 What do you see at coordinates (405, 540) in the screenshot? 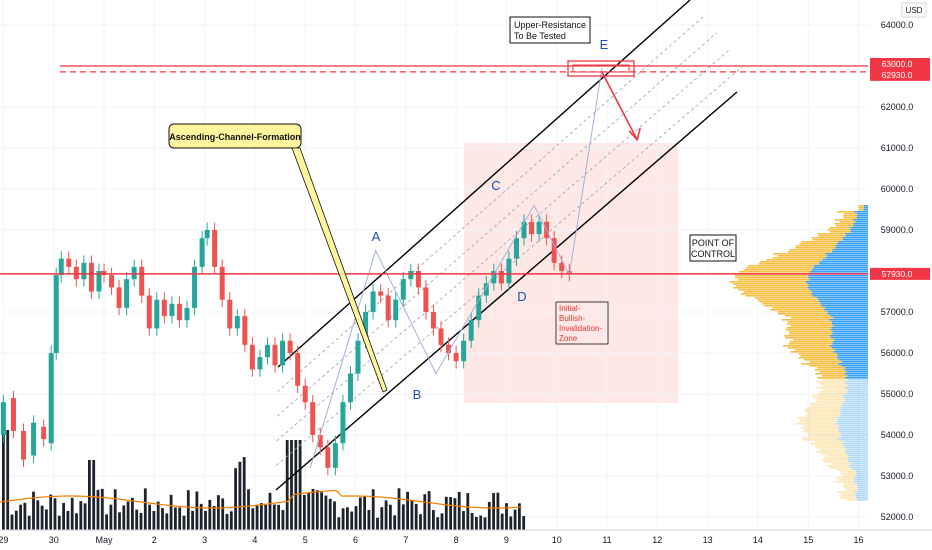
I see `x-tick-label: 7` at bounding box center [405, 540].